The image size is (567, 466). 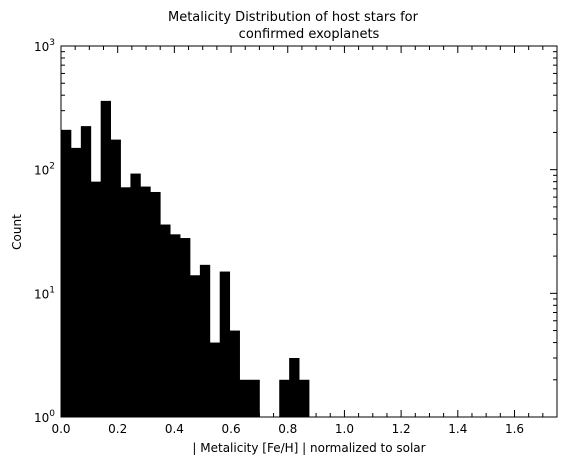 What do you see at coordinates (344, 429) in the screenshot?
I see `x-tick-label: 1.0` at bounding box center [344, 429].